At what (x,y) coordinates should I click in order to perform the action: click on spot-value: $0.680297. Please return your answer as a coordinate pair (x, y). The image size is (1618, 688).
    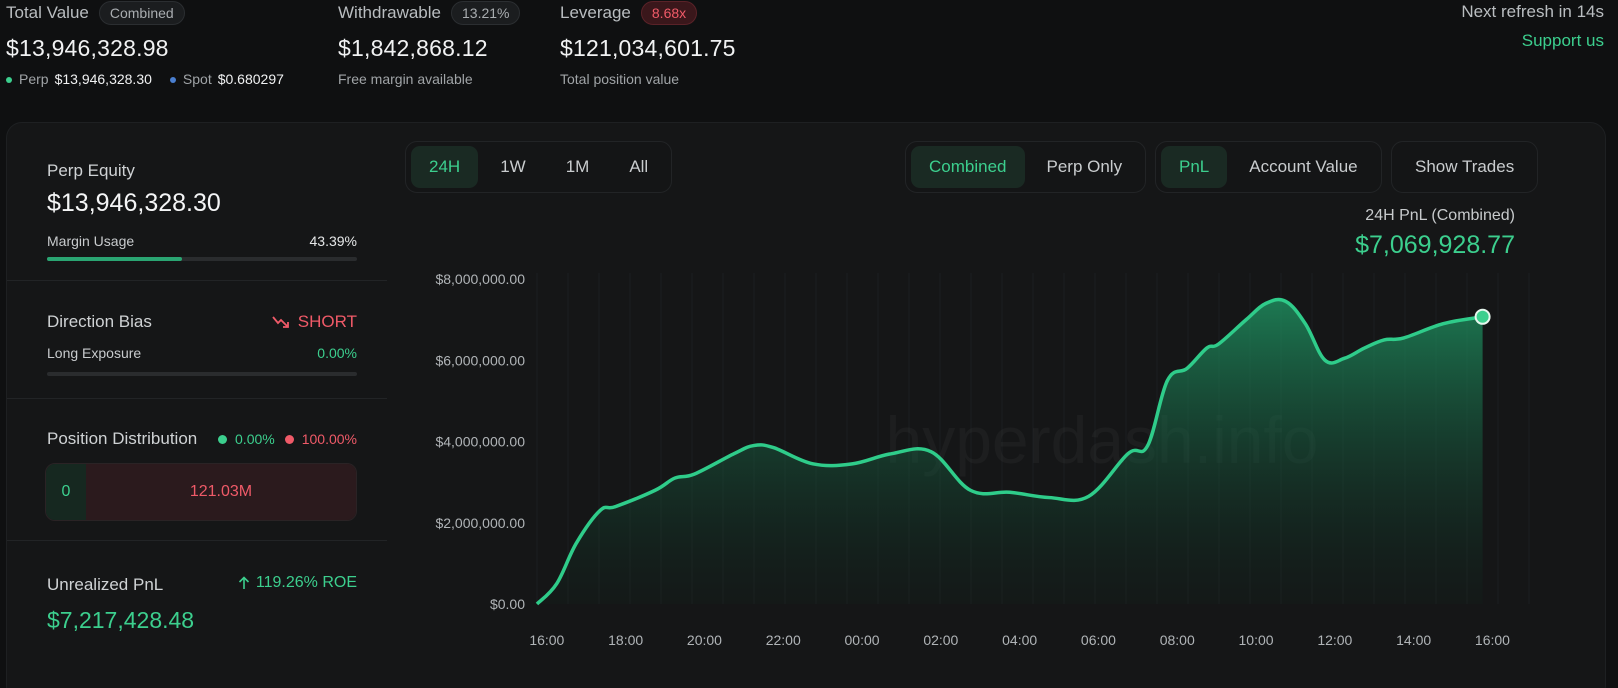
    Looking at the image, I should click on (250, 79).